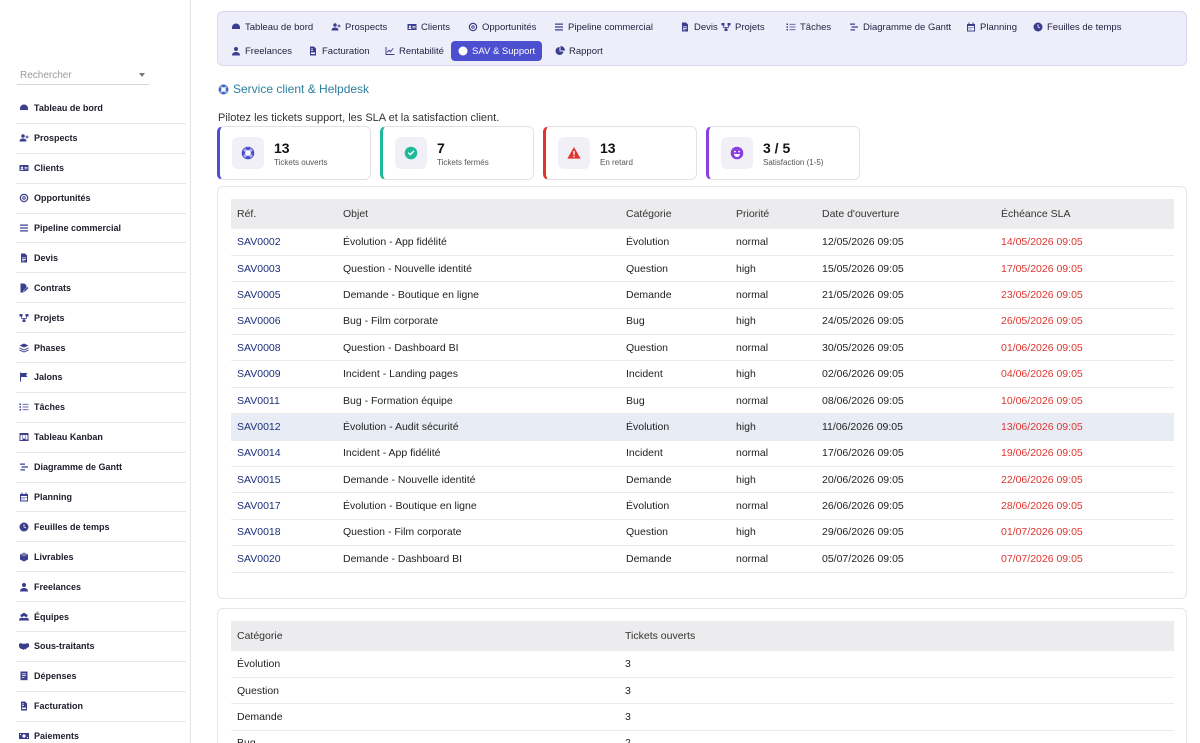 Image resolution: width=1200 pixels, height=743 pixels. Describe the element at coordinates (907, 27) in the screenshot. I see `tab-label: Diagramme de Gantt` at that location.